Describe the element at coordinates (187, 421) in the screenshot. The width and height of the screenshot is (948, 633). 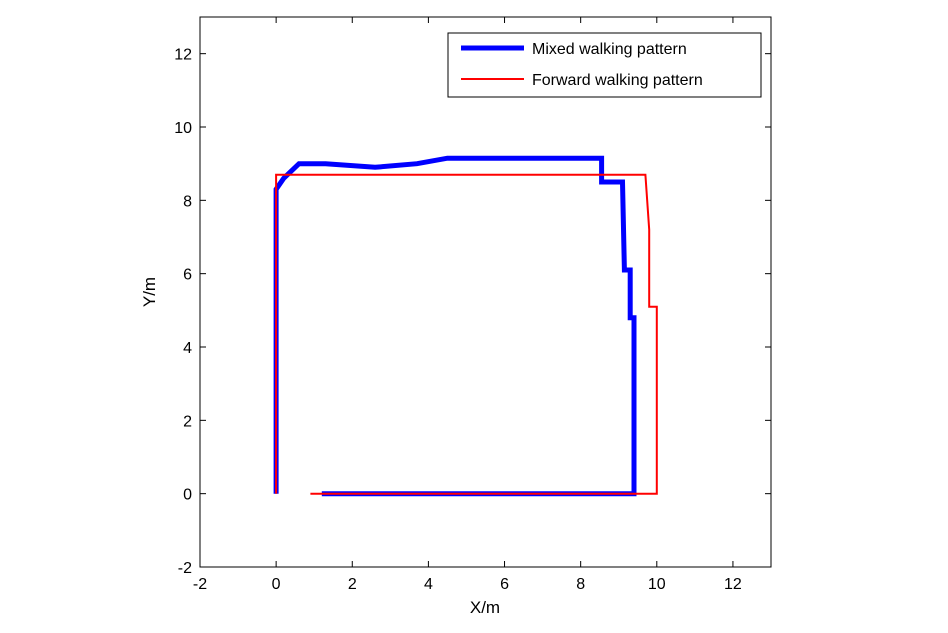
I see `y-tick-label: 2` at that location.